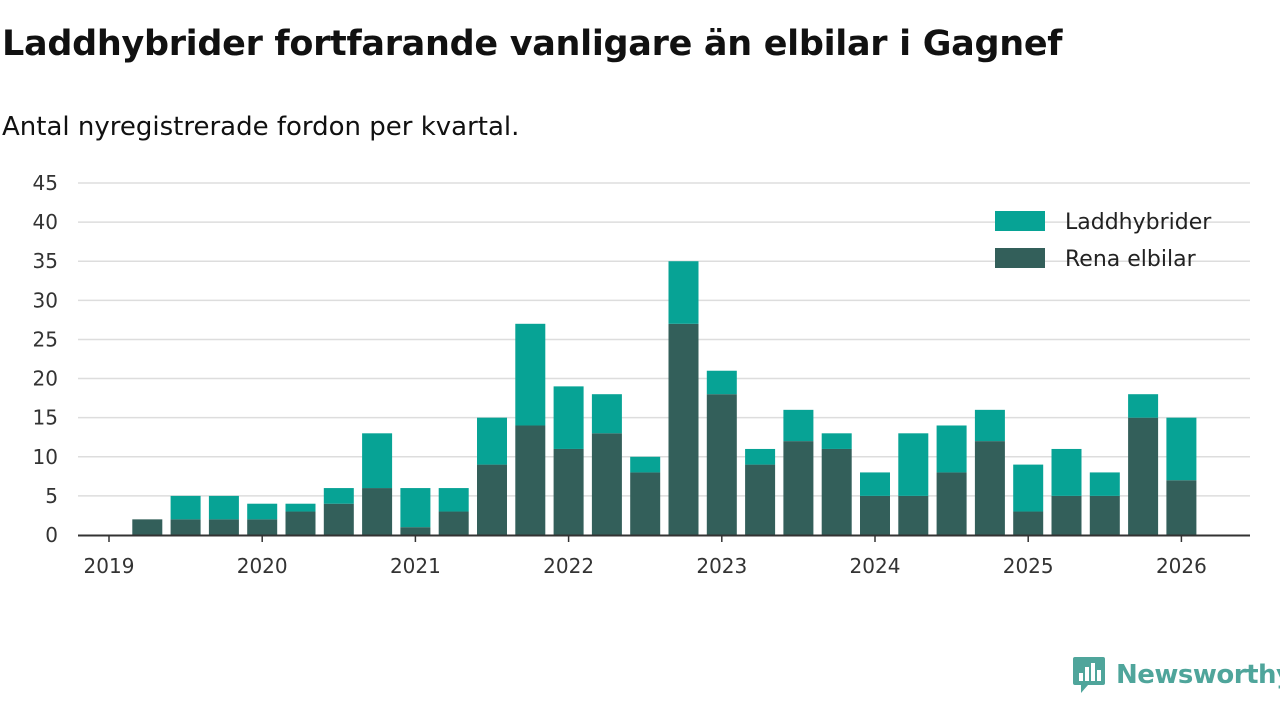  What do you see at coordinates (45, 359) in the screenshot?
I see `y-axis: 0 5 10 15 20 25 30 35 40 45` at bounding box center [45, 359].